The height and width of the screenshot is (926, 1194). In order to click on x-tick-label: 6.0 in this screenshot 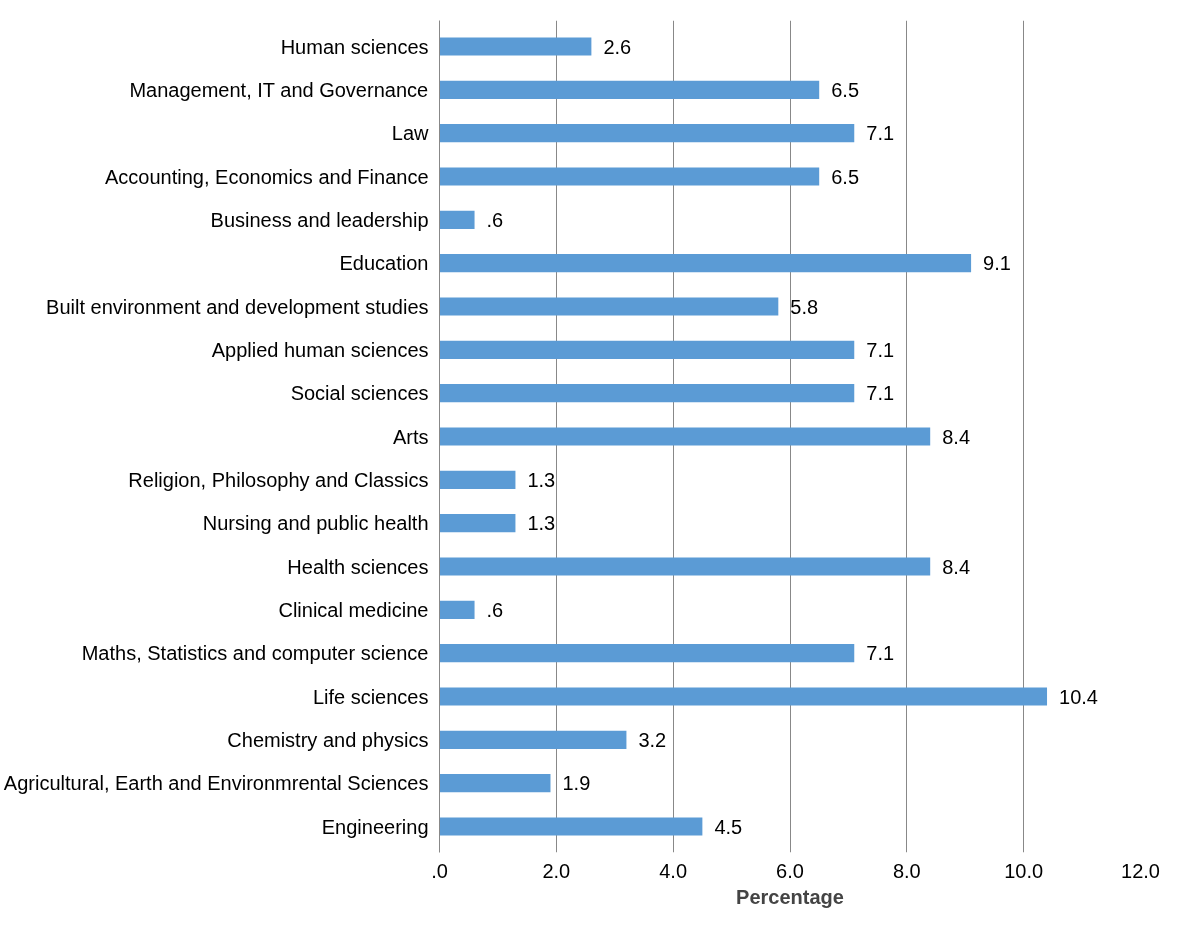, I will do `click(790, 870)`.